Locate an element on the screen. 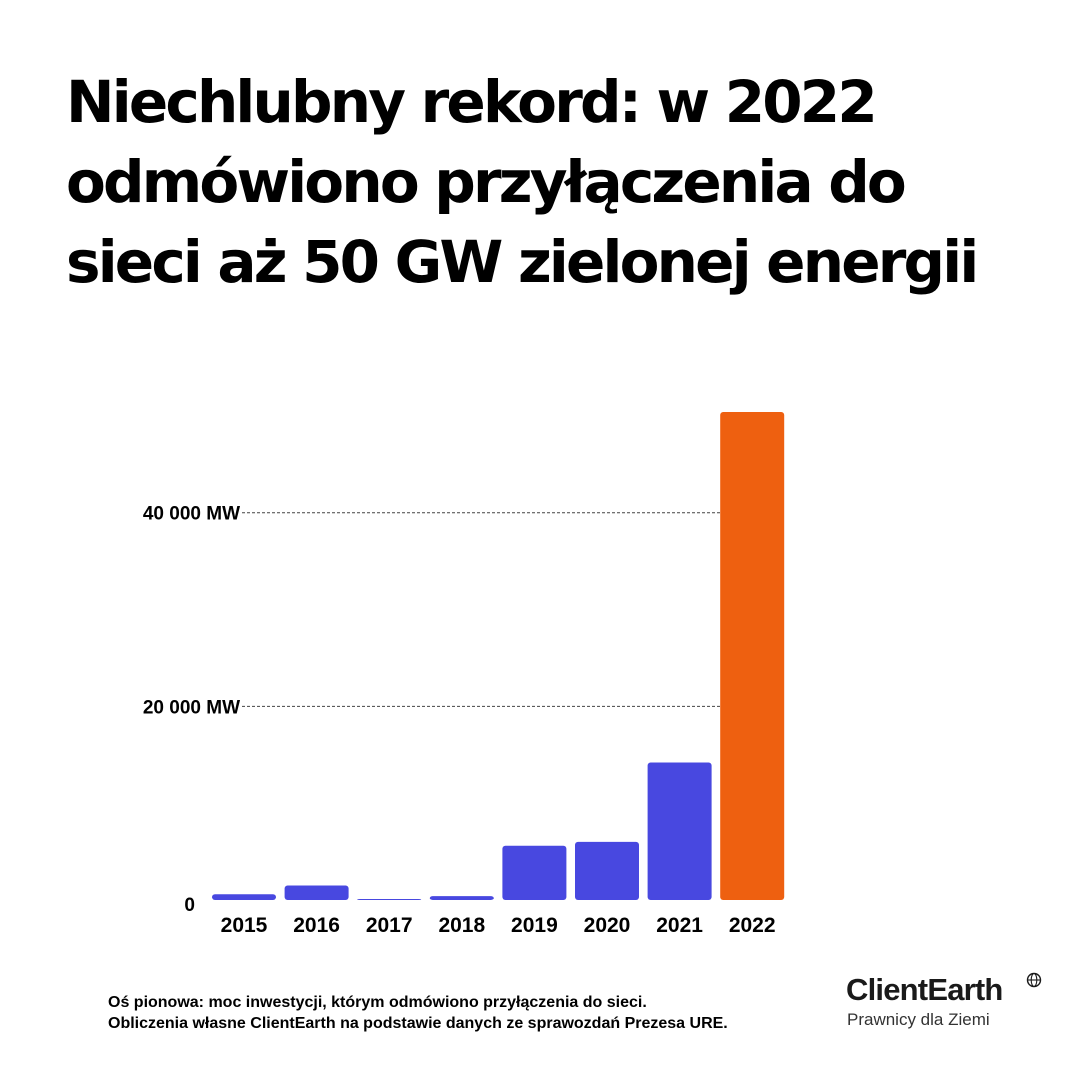  bar-2021 is located at coordinates (679, 831).